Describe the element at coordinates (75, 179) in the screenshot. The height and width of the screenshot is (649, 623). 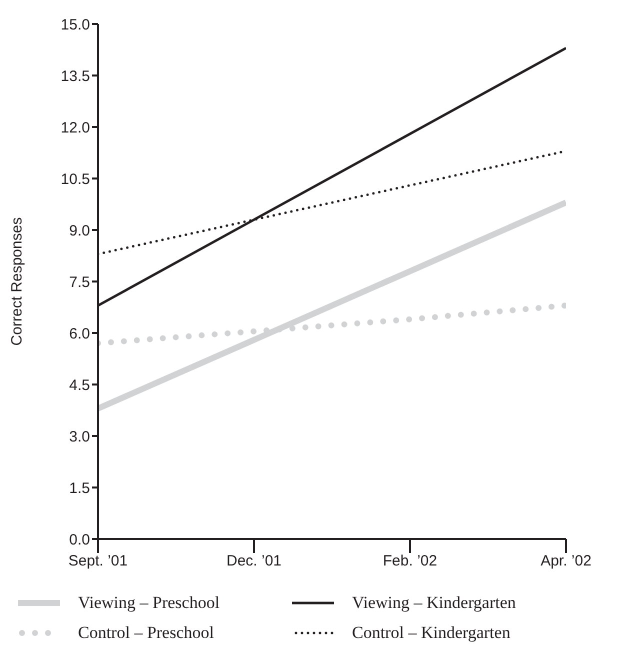
I see `y-tick-label: 10.5` at that location.